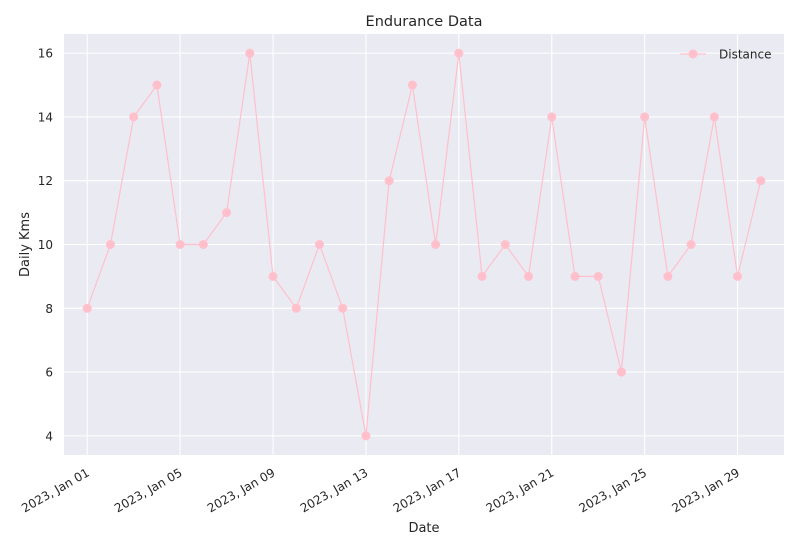 The image size is (800, 550). I want to click on x-tick-label: 2023, Jan 25, so click(613, 490).